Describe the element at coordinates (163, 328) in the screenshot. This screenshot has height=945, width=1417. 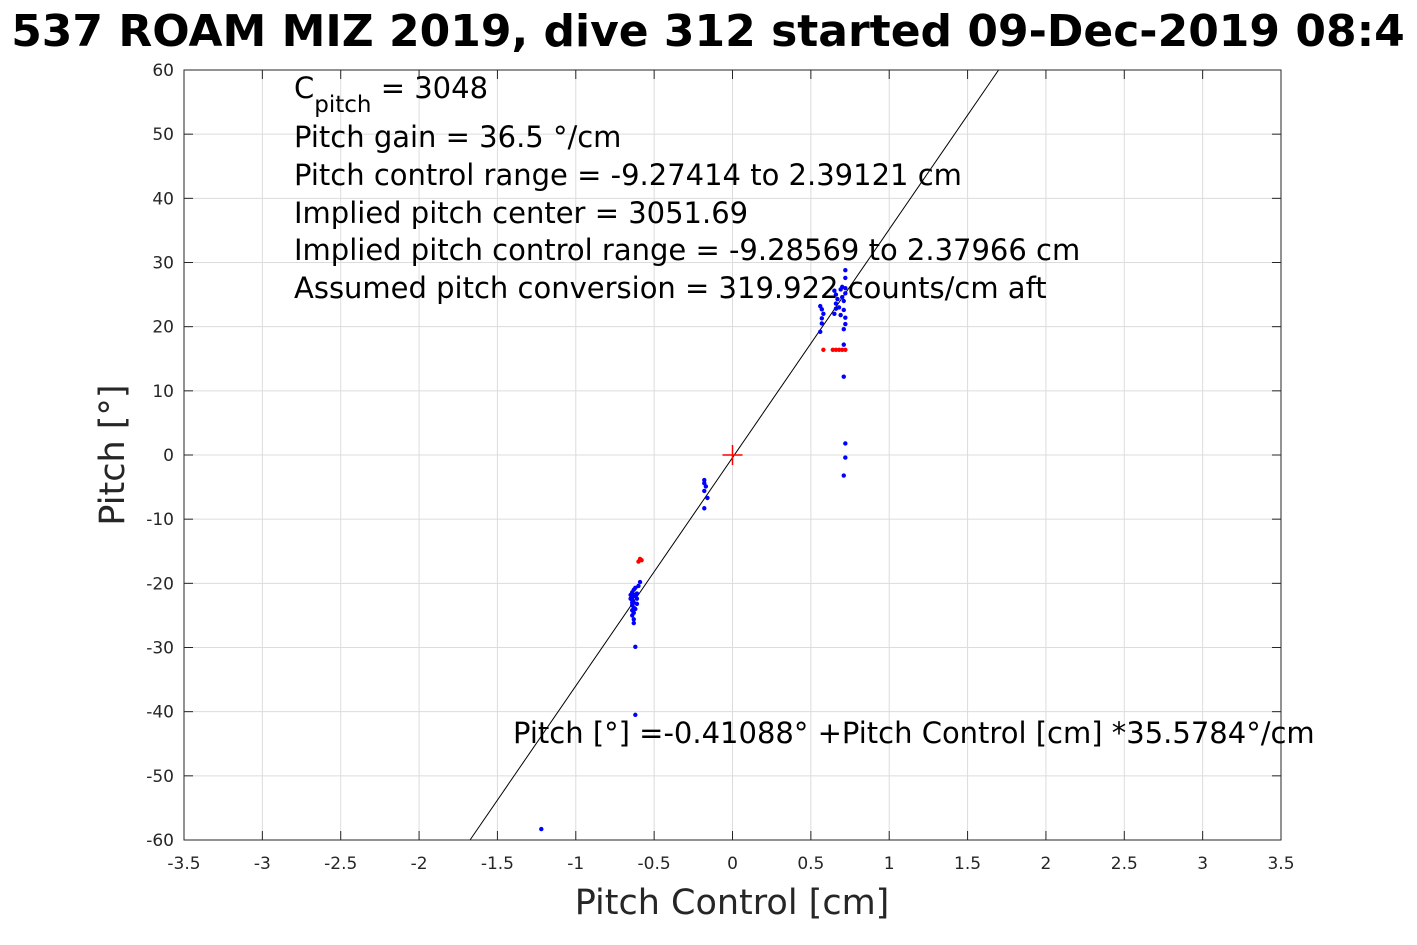
I see `y-tick-label: 20` at that location.